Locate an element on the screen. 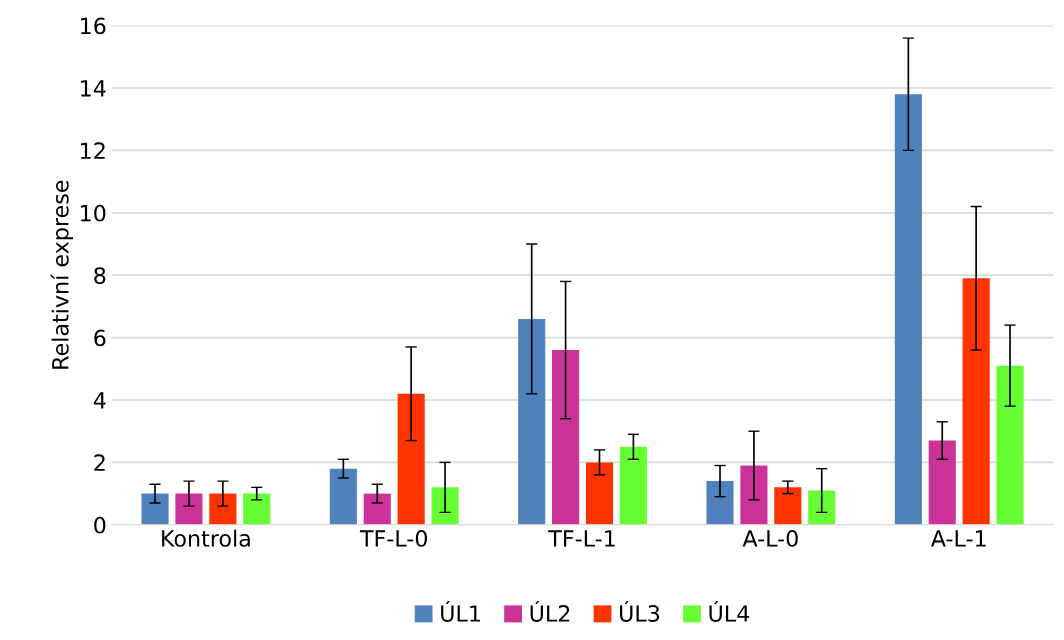 The width and height of the screenshot is (1064, 640). legend-label: ÚL2 is located at coordinates (550, 611).